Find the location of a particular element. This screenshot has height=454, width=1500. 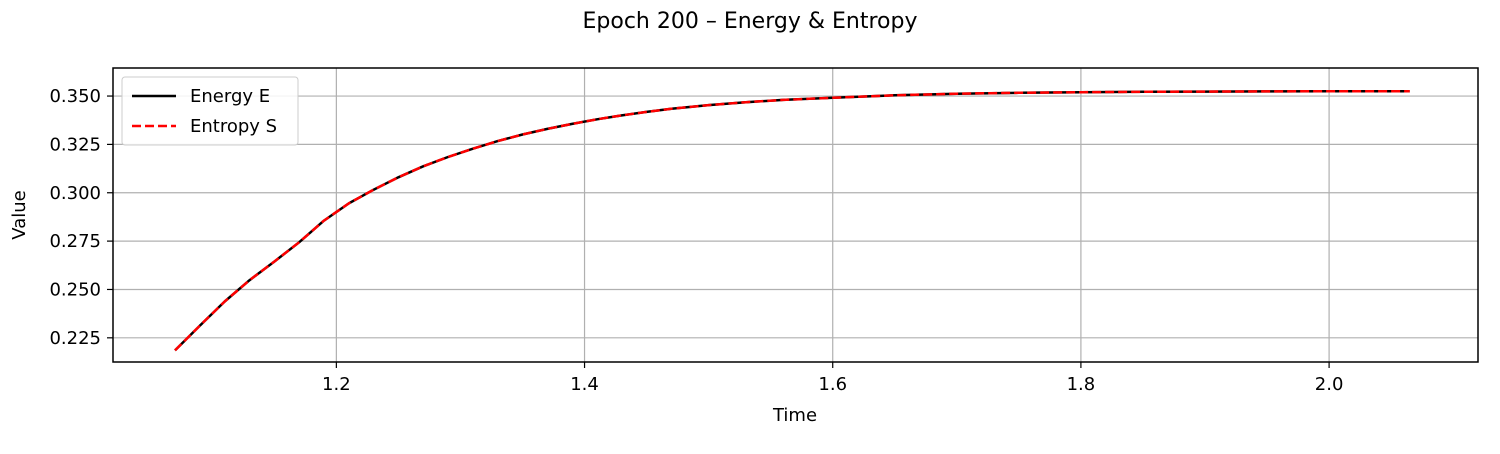

x-tick-label: 1.4 is located at coordinates (584, 384).